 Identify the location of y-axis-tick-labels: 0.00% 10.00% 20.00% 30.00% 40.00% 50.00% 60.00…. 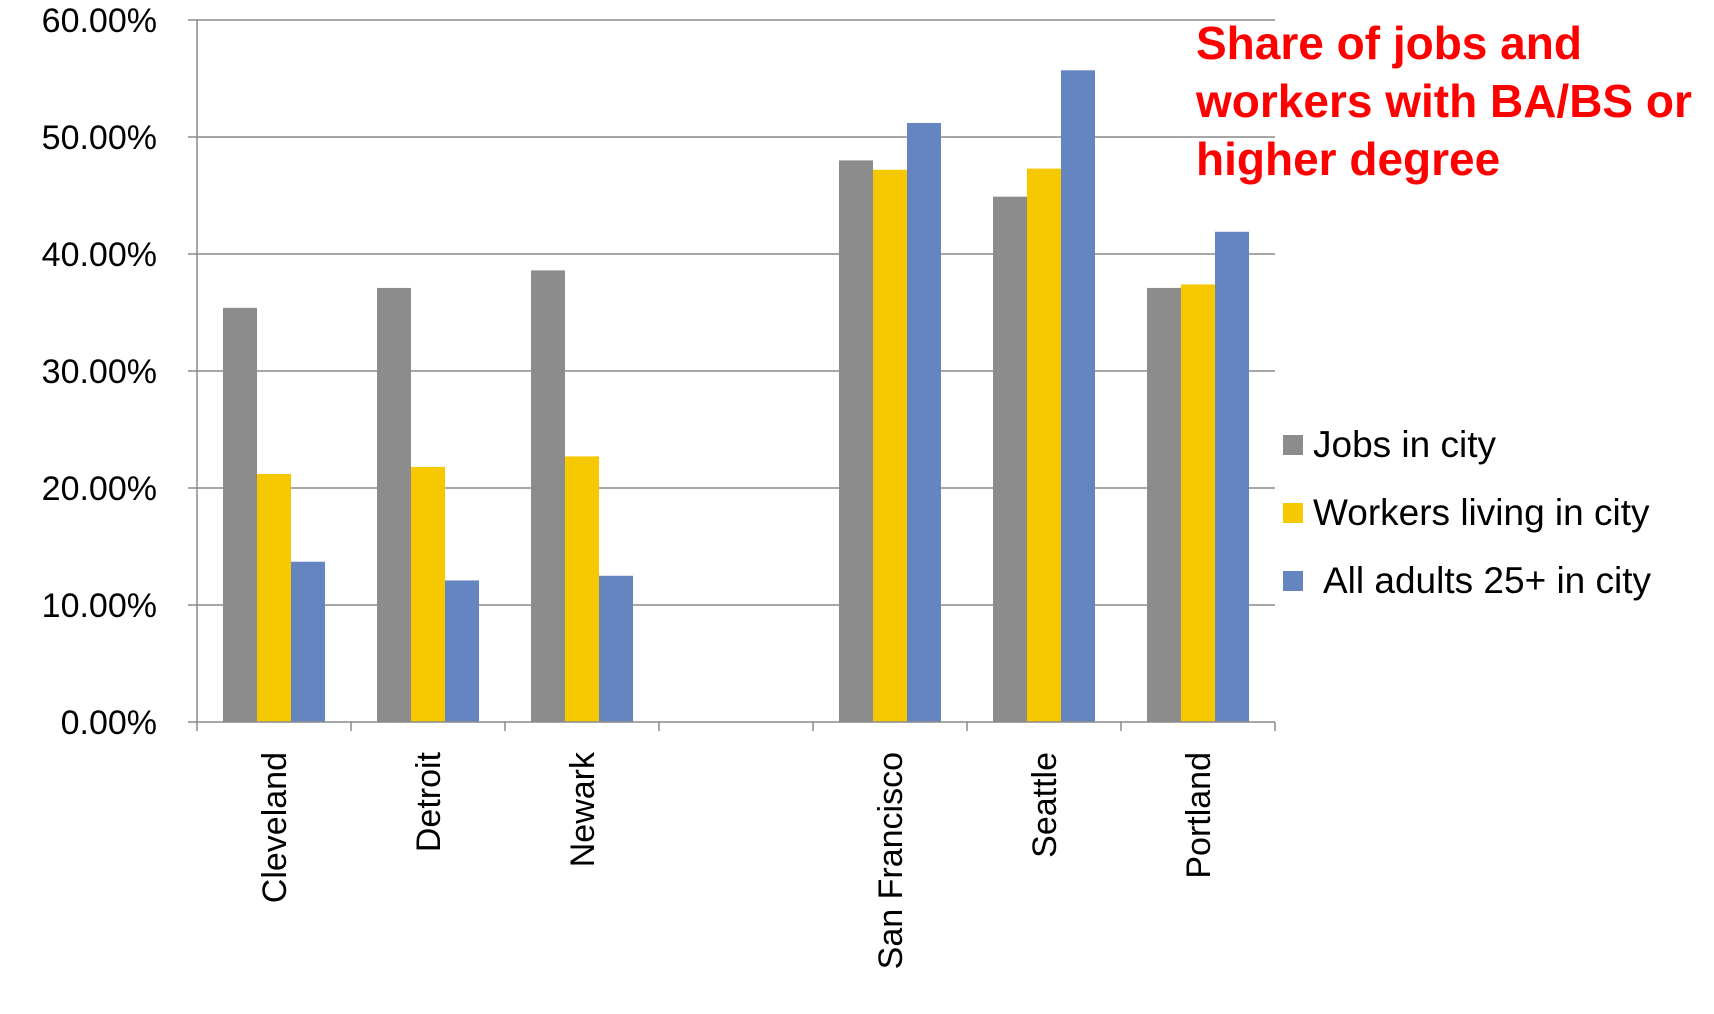
(99, 372).